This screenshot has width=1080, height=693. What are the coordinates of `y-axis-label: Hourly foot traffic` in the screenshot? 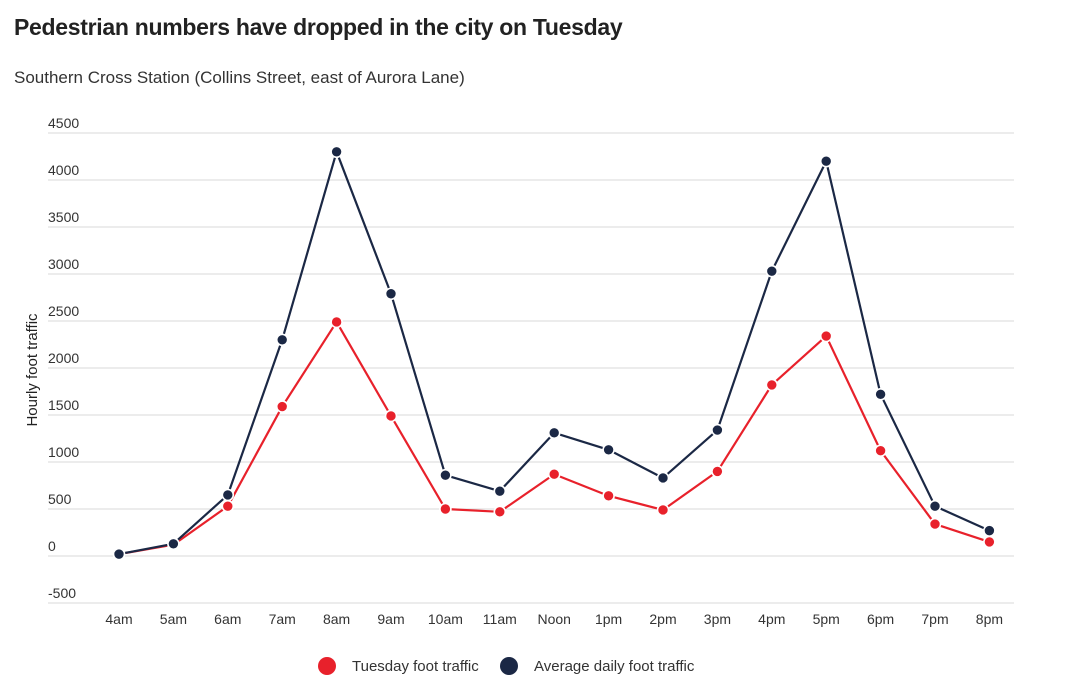 It's located at (32, 370).